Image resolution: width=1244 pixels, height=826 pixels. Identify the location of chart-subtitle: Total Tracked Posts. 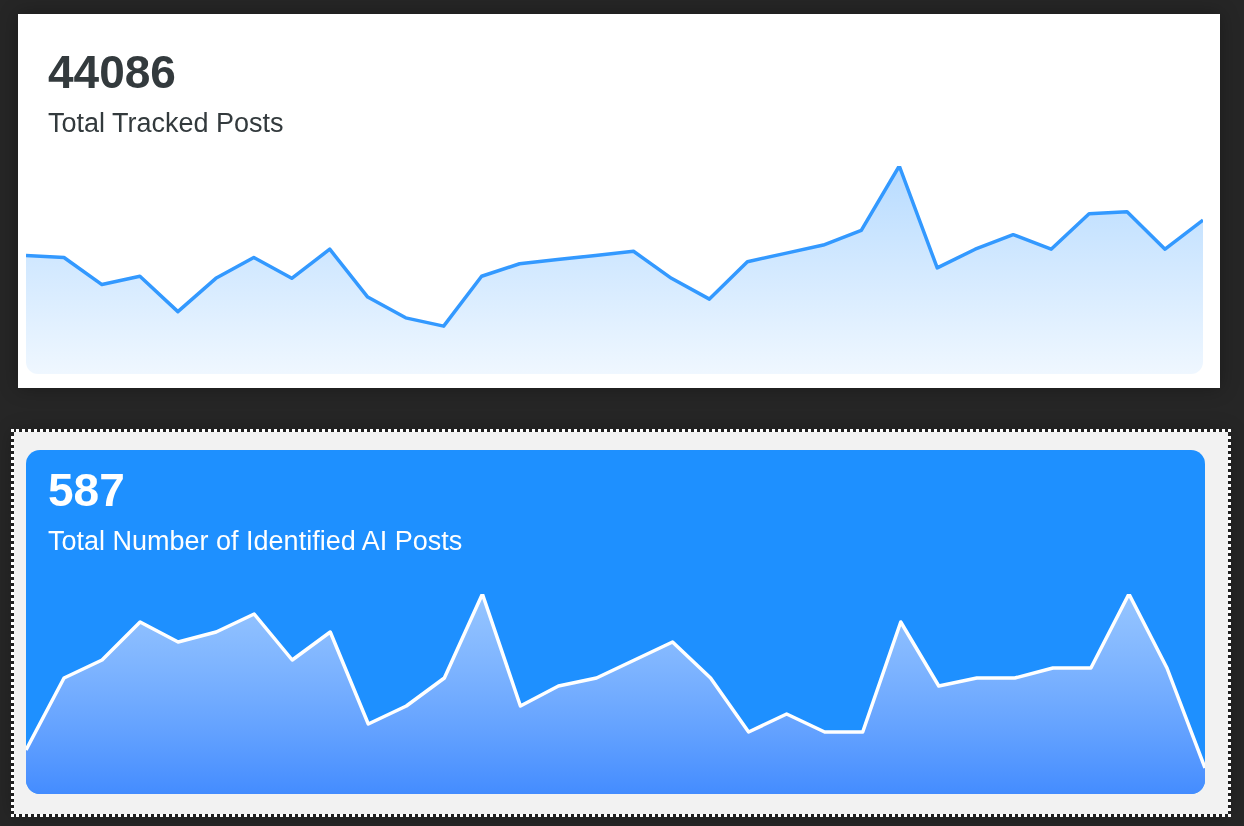
(166, 123).